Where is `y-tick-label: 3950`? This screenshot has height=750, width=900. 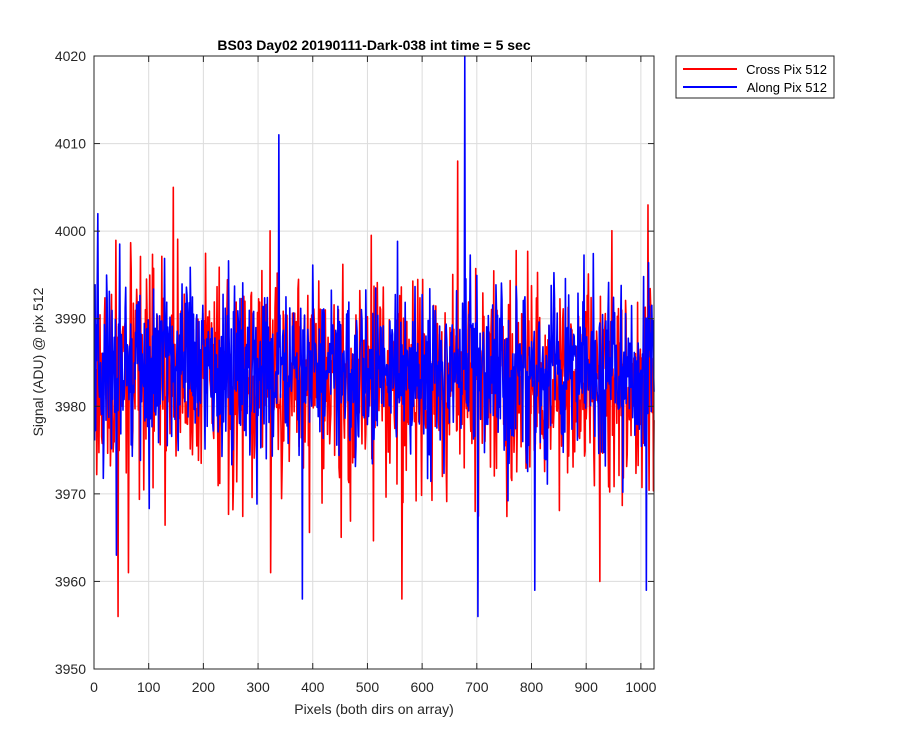 y-tick-label: 3950 is located at coordinates (70, 669).